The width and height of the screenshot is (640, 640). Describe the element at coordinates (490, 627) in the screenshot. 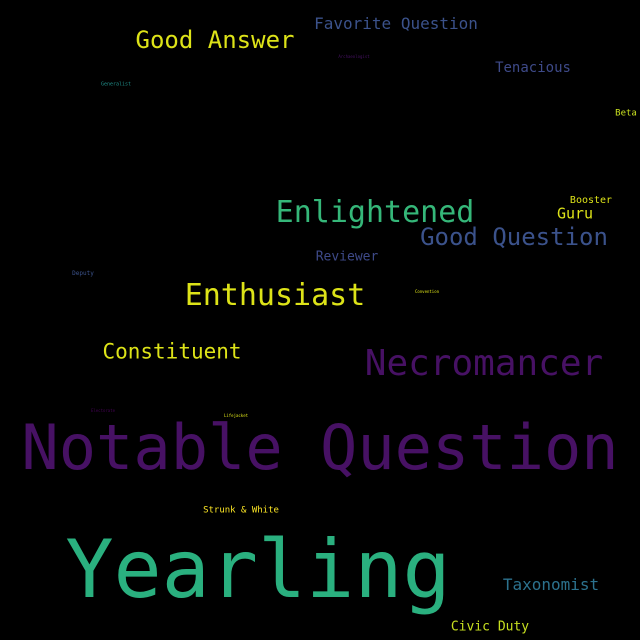

I see `word-civic-duty: Civic Duty` at that location.